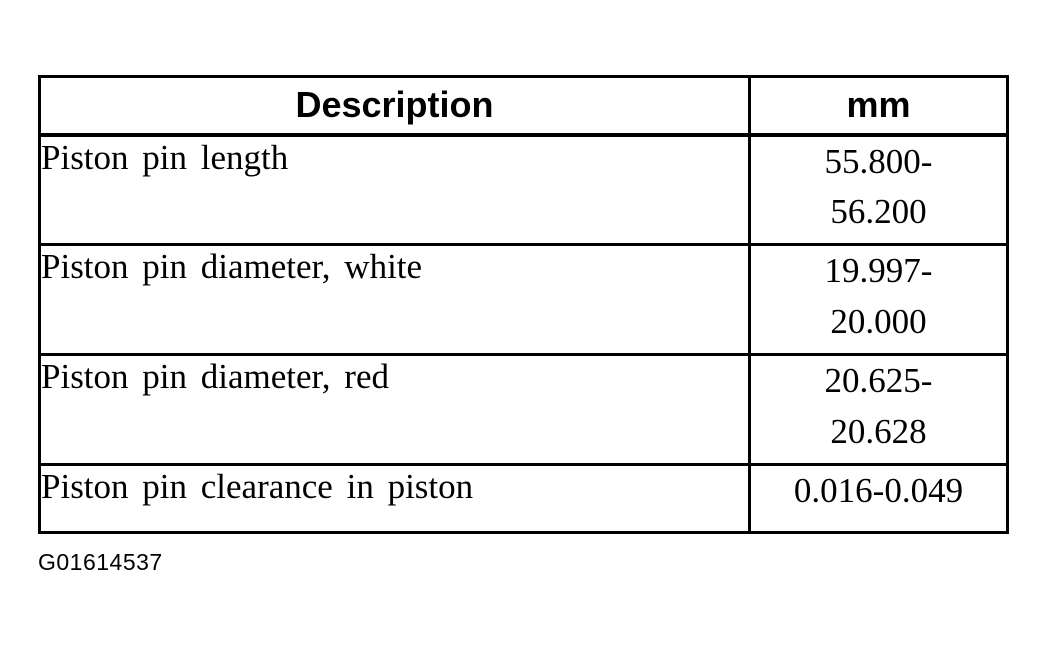 The width and height of the screenshot is (1044, 649). Describe the element at coordinates (878, 498) in the screenshot. I see `cell-mm-value: 0.016-0.049` at that location.